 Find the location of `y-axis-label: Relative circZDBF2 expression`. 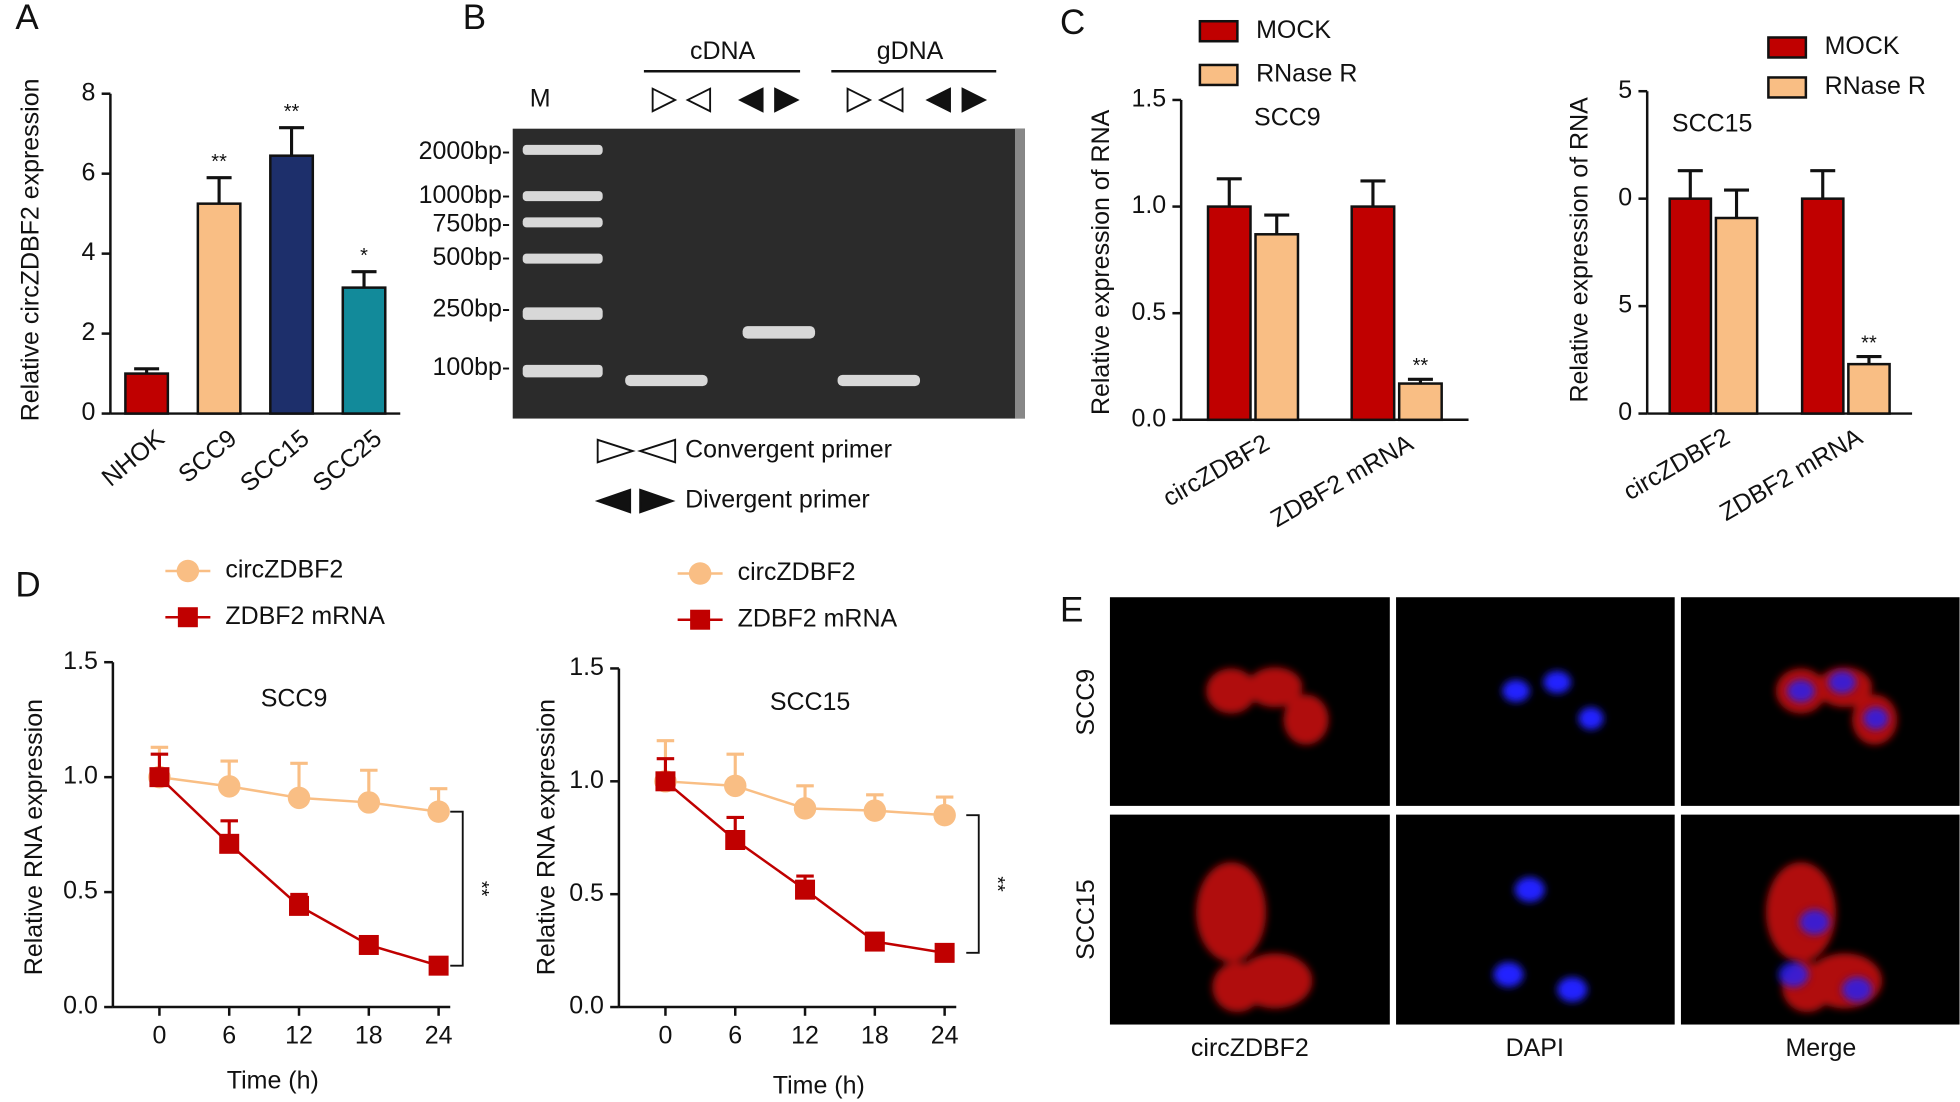

y-axis-label: Relative circZDBF2 expression is located at coordinates (30, 250).